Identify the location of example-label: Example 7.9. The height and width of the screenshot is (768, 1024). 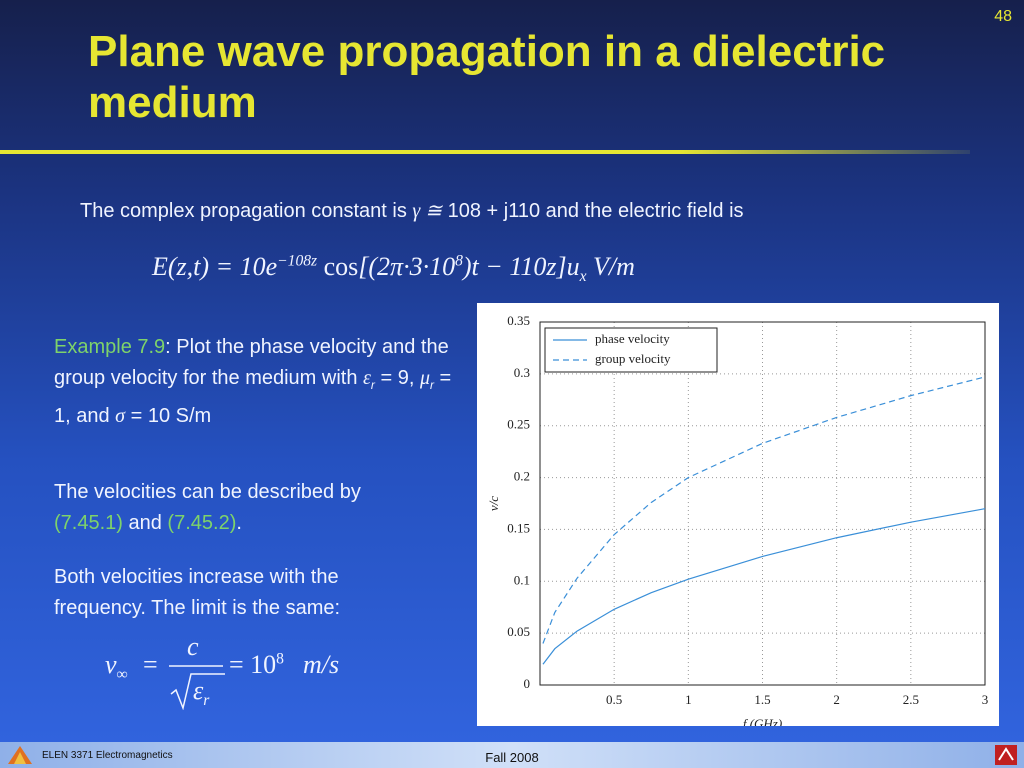
(110, 347).